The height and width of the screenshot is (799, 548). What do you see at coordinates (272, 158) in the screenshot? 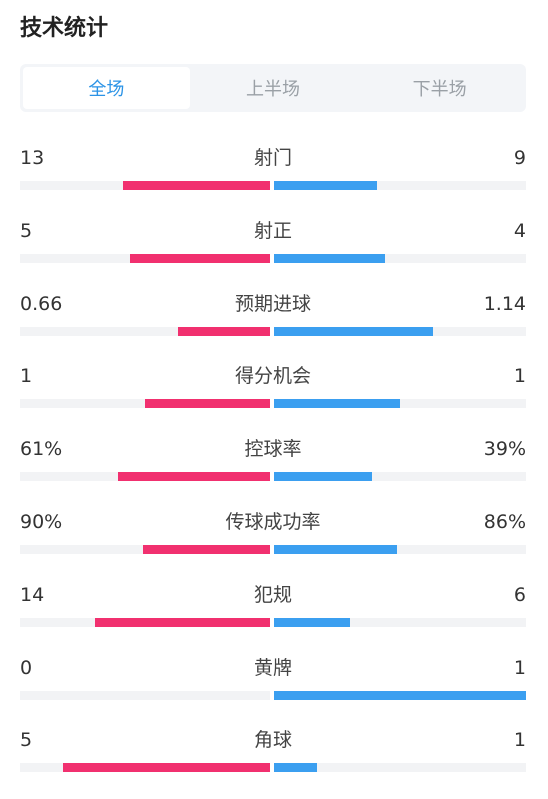
I see `stat-label: 射门` at bounding box center [272, 158].